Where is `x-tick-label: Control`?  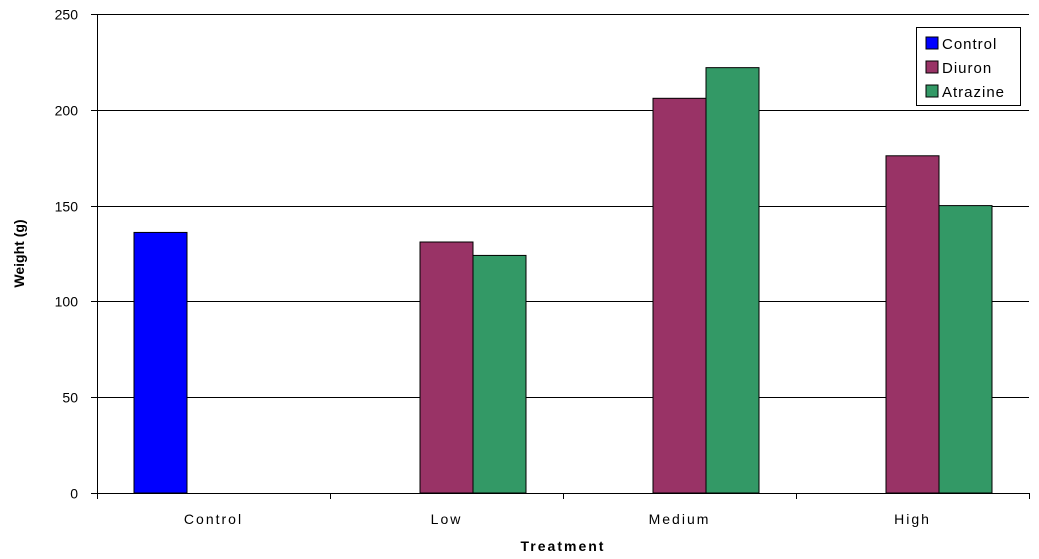
x-tick-label: Control is located at coordinates (213, 519).